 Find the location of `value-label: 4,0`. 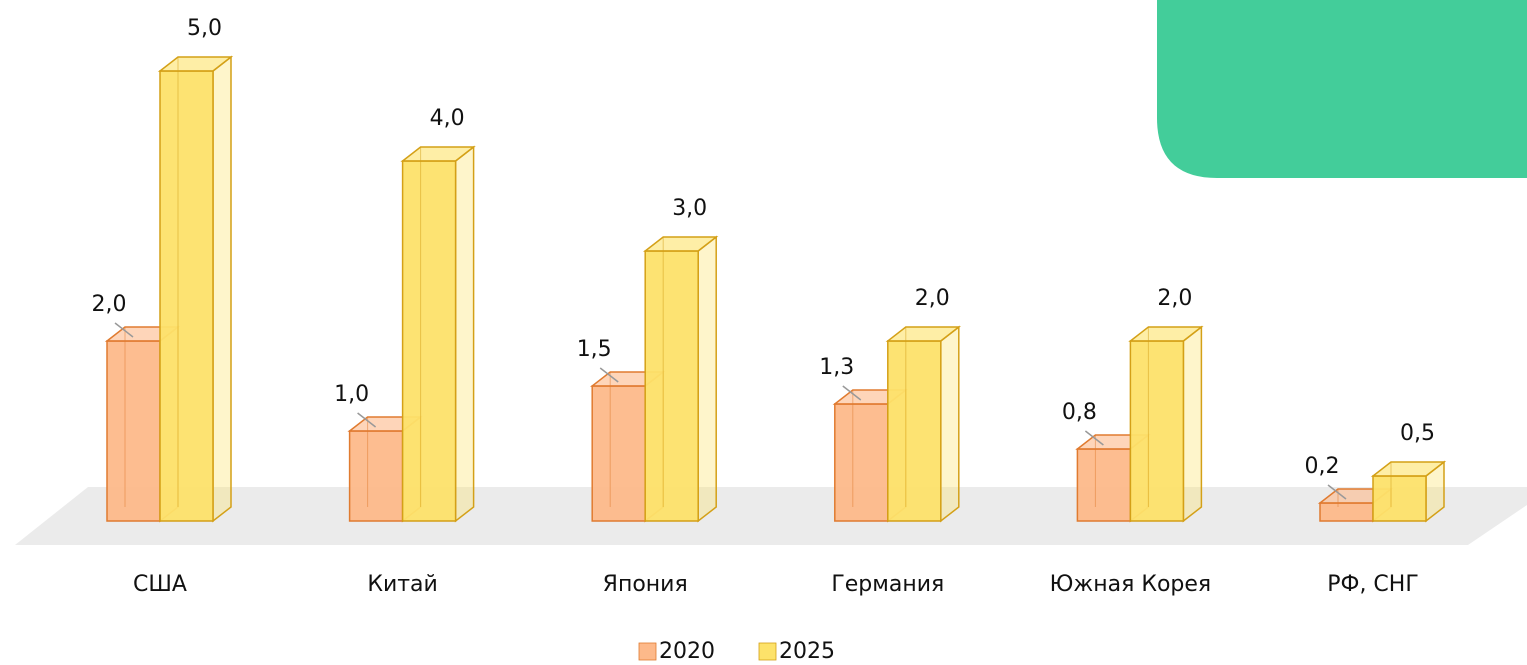

value-label: 4,0 is located at coordinates (447, 118).